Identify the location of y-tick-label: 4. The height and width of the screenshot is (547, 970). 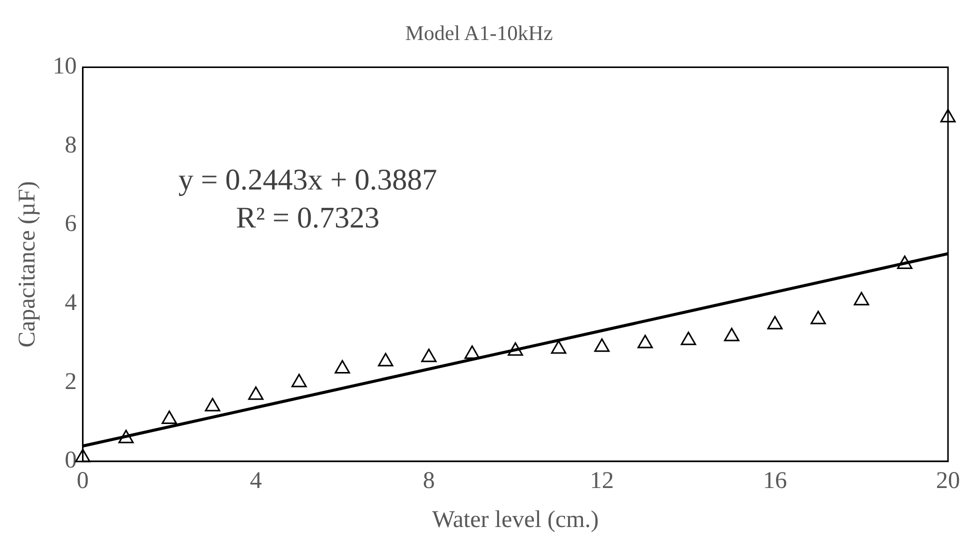
(70, 303).